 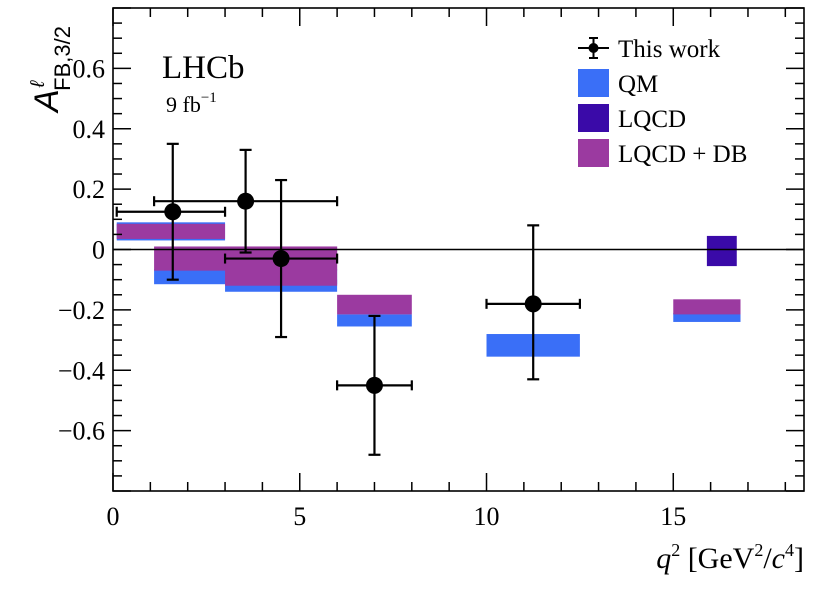 I want to click on luminosity-label: 9 fb−1, so click(x=191, y=103).